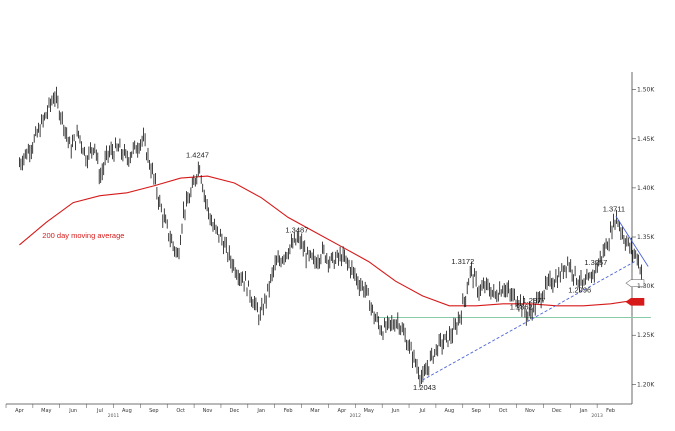  Describe the element at coordinates (635, 292) in the screenshot. I see `right-markers` at that location.